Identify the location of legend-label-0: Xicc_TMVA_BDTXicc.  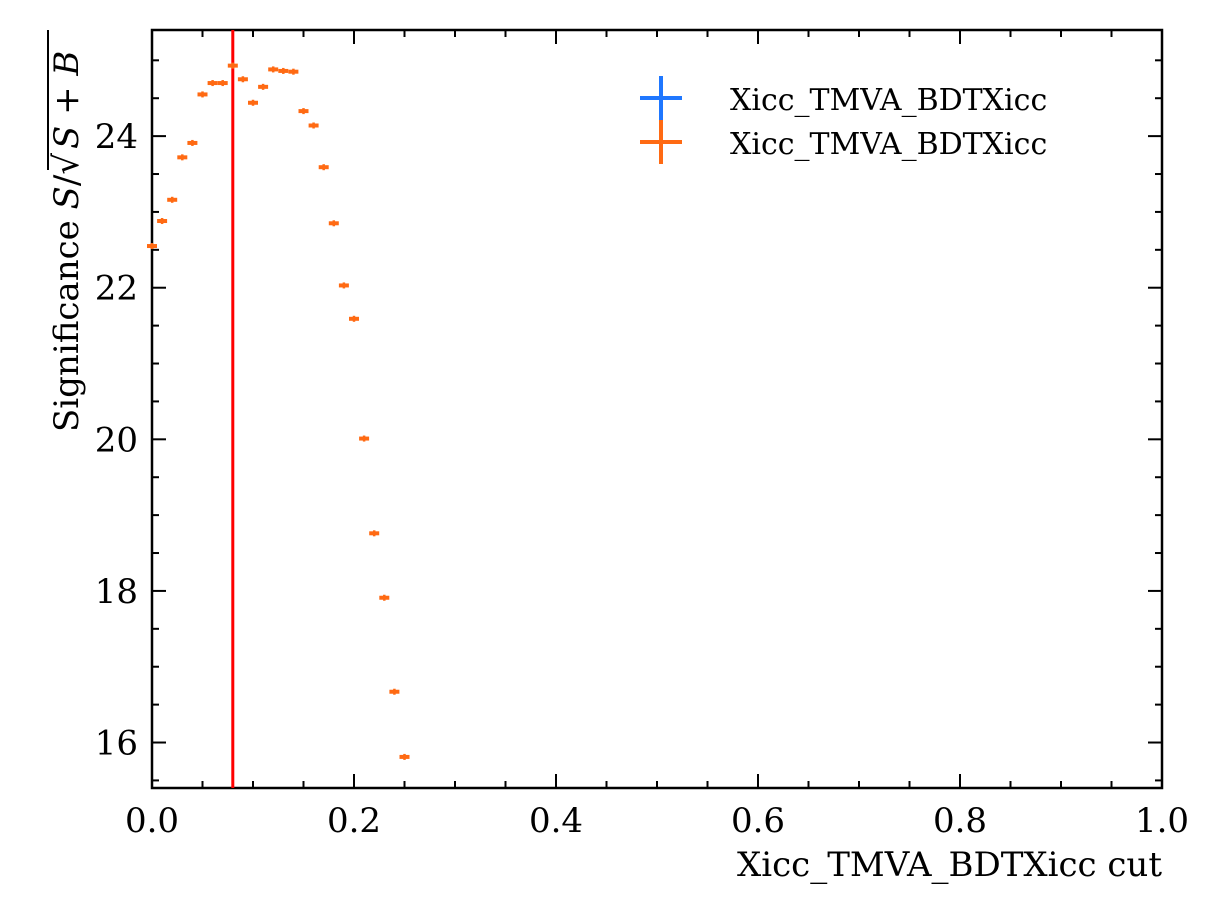
(888, 100).